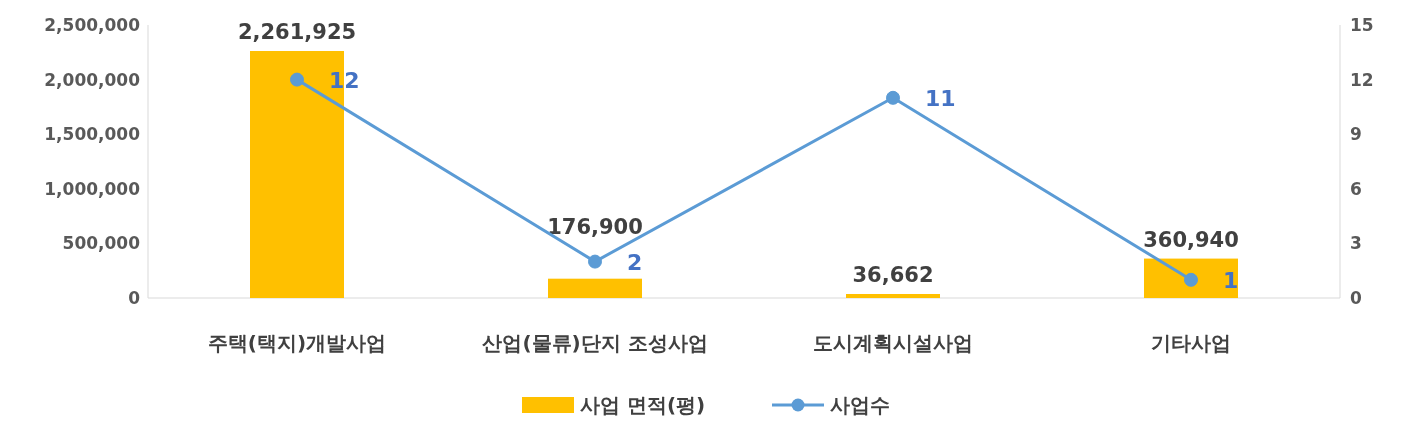  Describe the element at coordinates (1191, 239) in the screenshot. I see `data-label: 360,940` at that location.